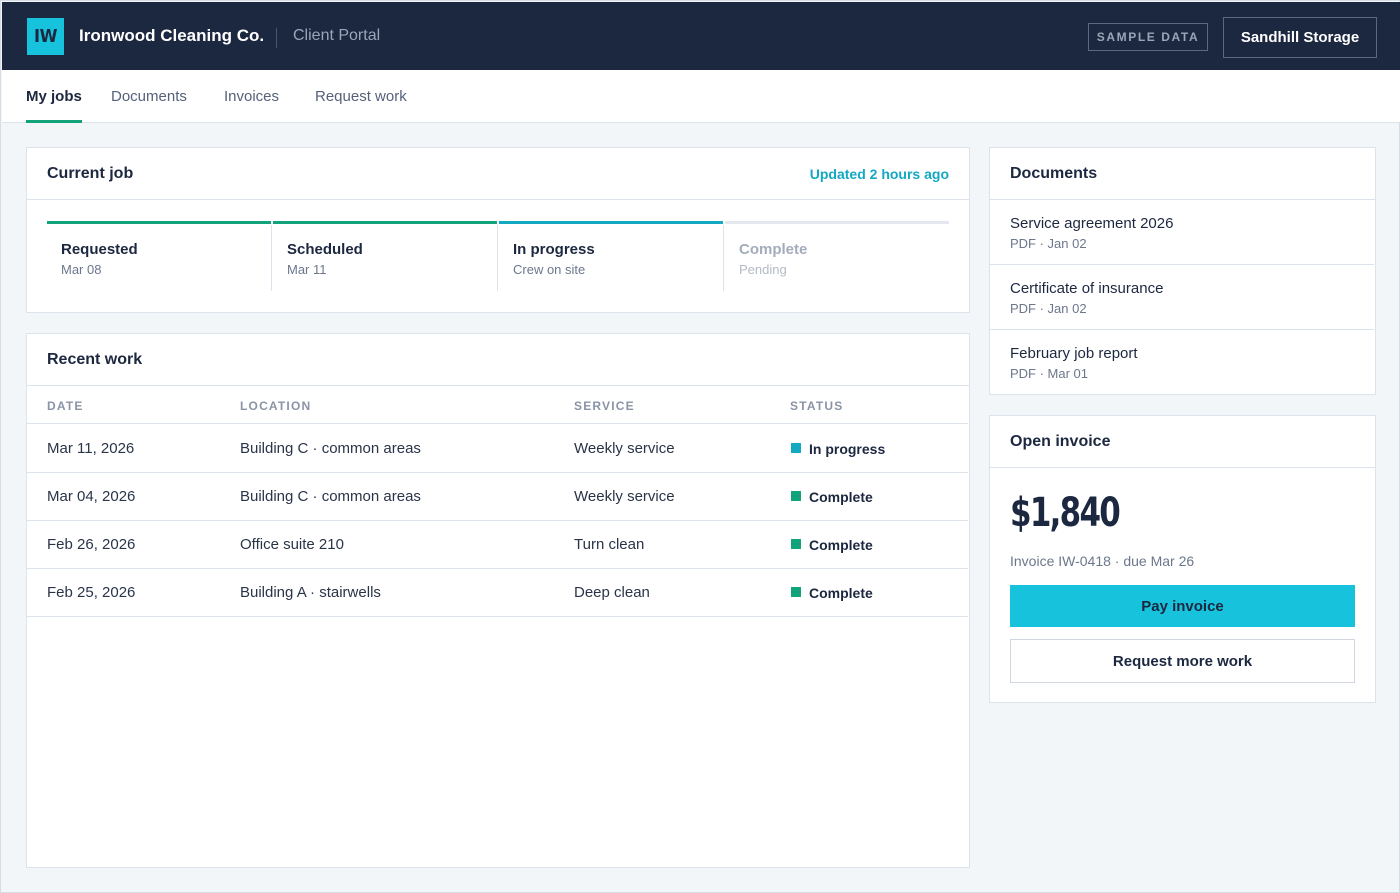 The image size is (1400, 893). I want to click on invoice-amount: $1,840, so click(1065, 513).